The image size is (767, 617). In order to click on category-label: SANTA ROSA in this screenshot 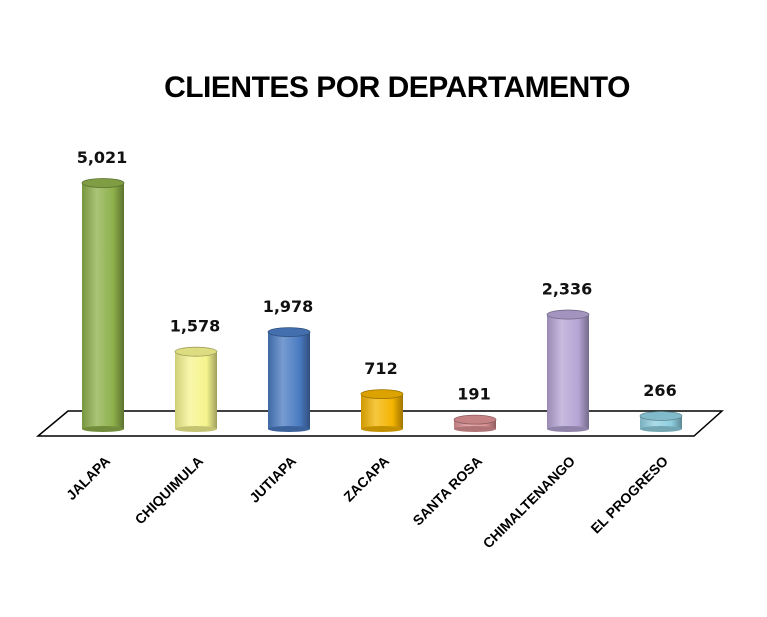, I will do `click(447, 491)`.